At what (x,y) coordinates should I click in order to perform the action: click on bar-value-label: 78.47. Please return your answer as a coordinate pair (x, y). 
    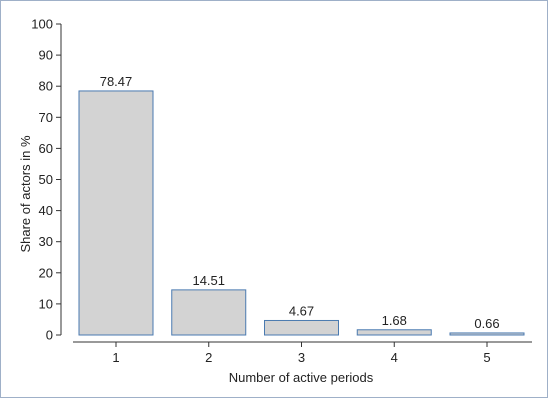
    Looking at the image, I should click on (116, 81).